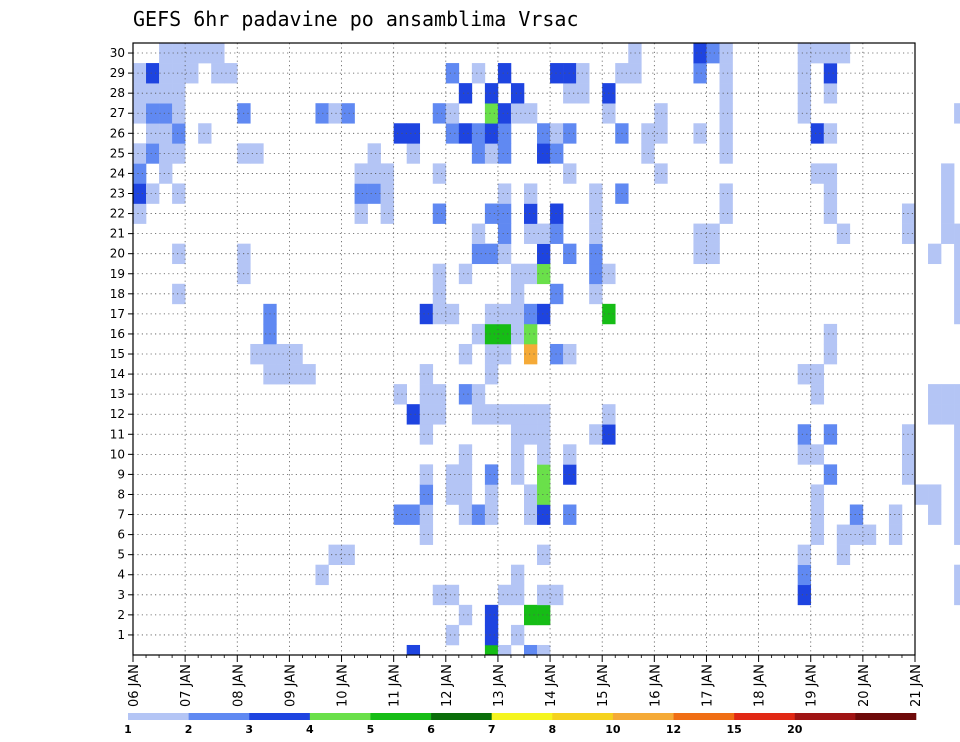 The width and height of the screenshot is (960, 742). Describe the element at coordinates (356, 19) in the screenshot. I see `chart-title: GEFS 6hr padavine po ansamblima Vrsac` at that location.